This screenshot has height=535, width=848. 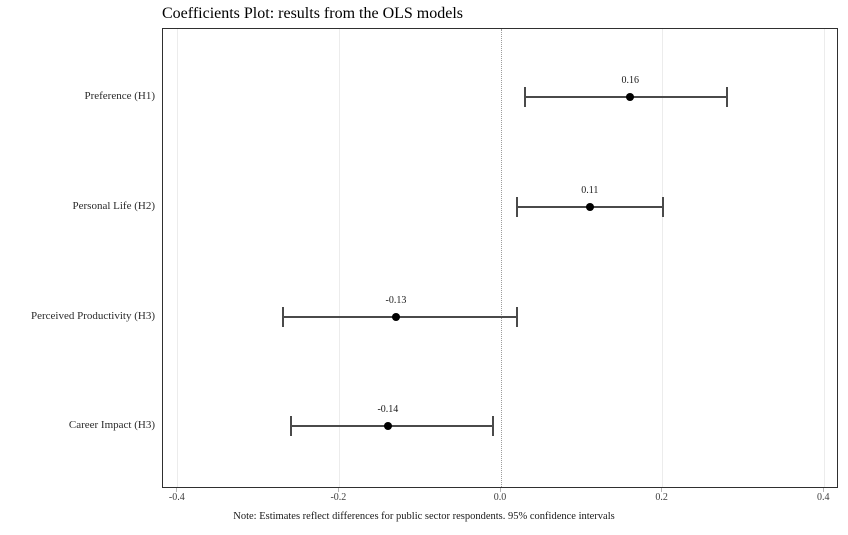 What do you see at coordinates (92, 316) in the screenshot?
I see `y-axis-category-label: Perceived Productivity (H3)` at bounding box center [92, 316].